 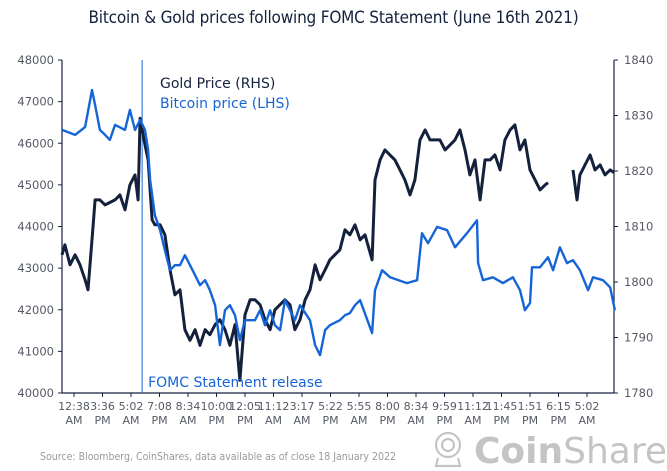 I want to click on right-axis-tick-label: 1790, so click(x=638, y=338).